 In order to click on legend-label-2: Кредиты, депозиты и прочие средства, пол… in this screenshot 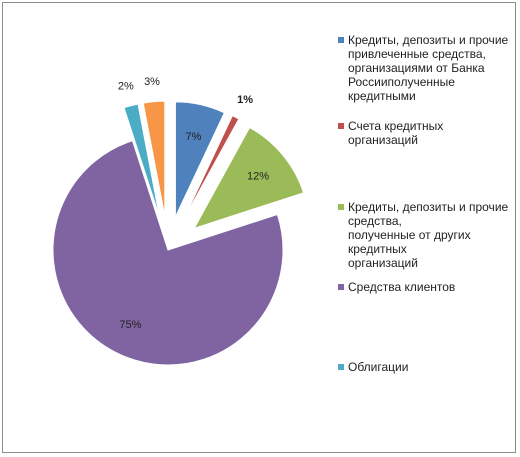, I will do `click(428, 235)`.